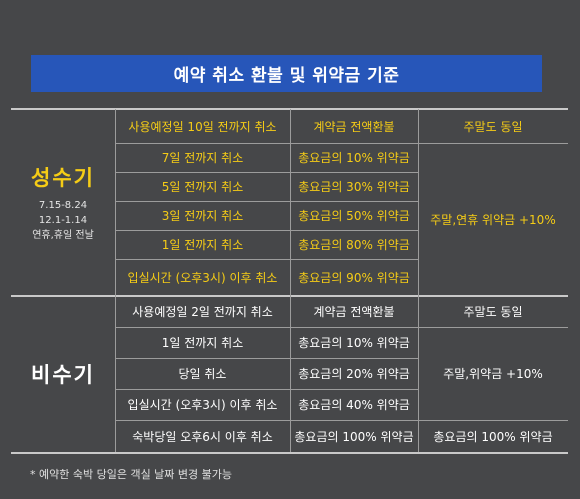  I want to click on offpeak-weekend-surcharge: 주말,위약금 +10%, so click(493, 374).